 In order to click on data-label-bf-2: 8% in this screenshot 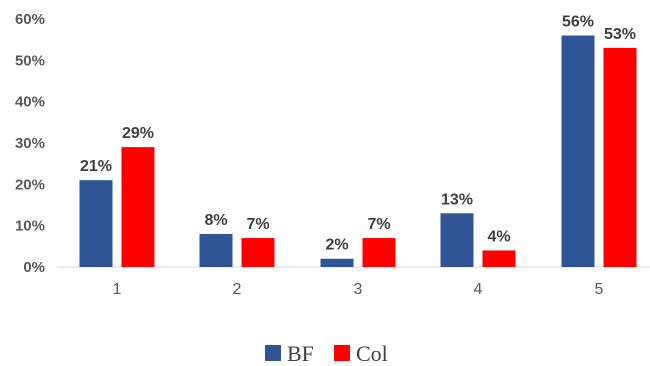, I will do `click(215, 220)`.